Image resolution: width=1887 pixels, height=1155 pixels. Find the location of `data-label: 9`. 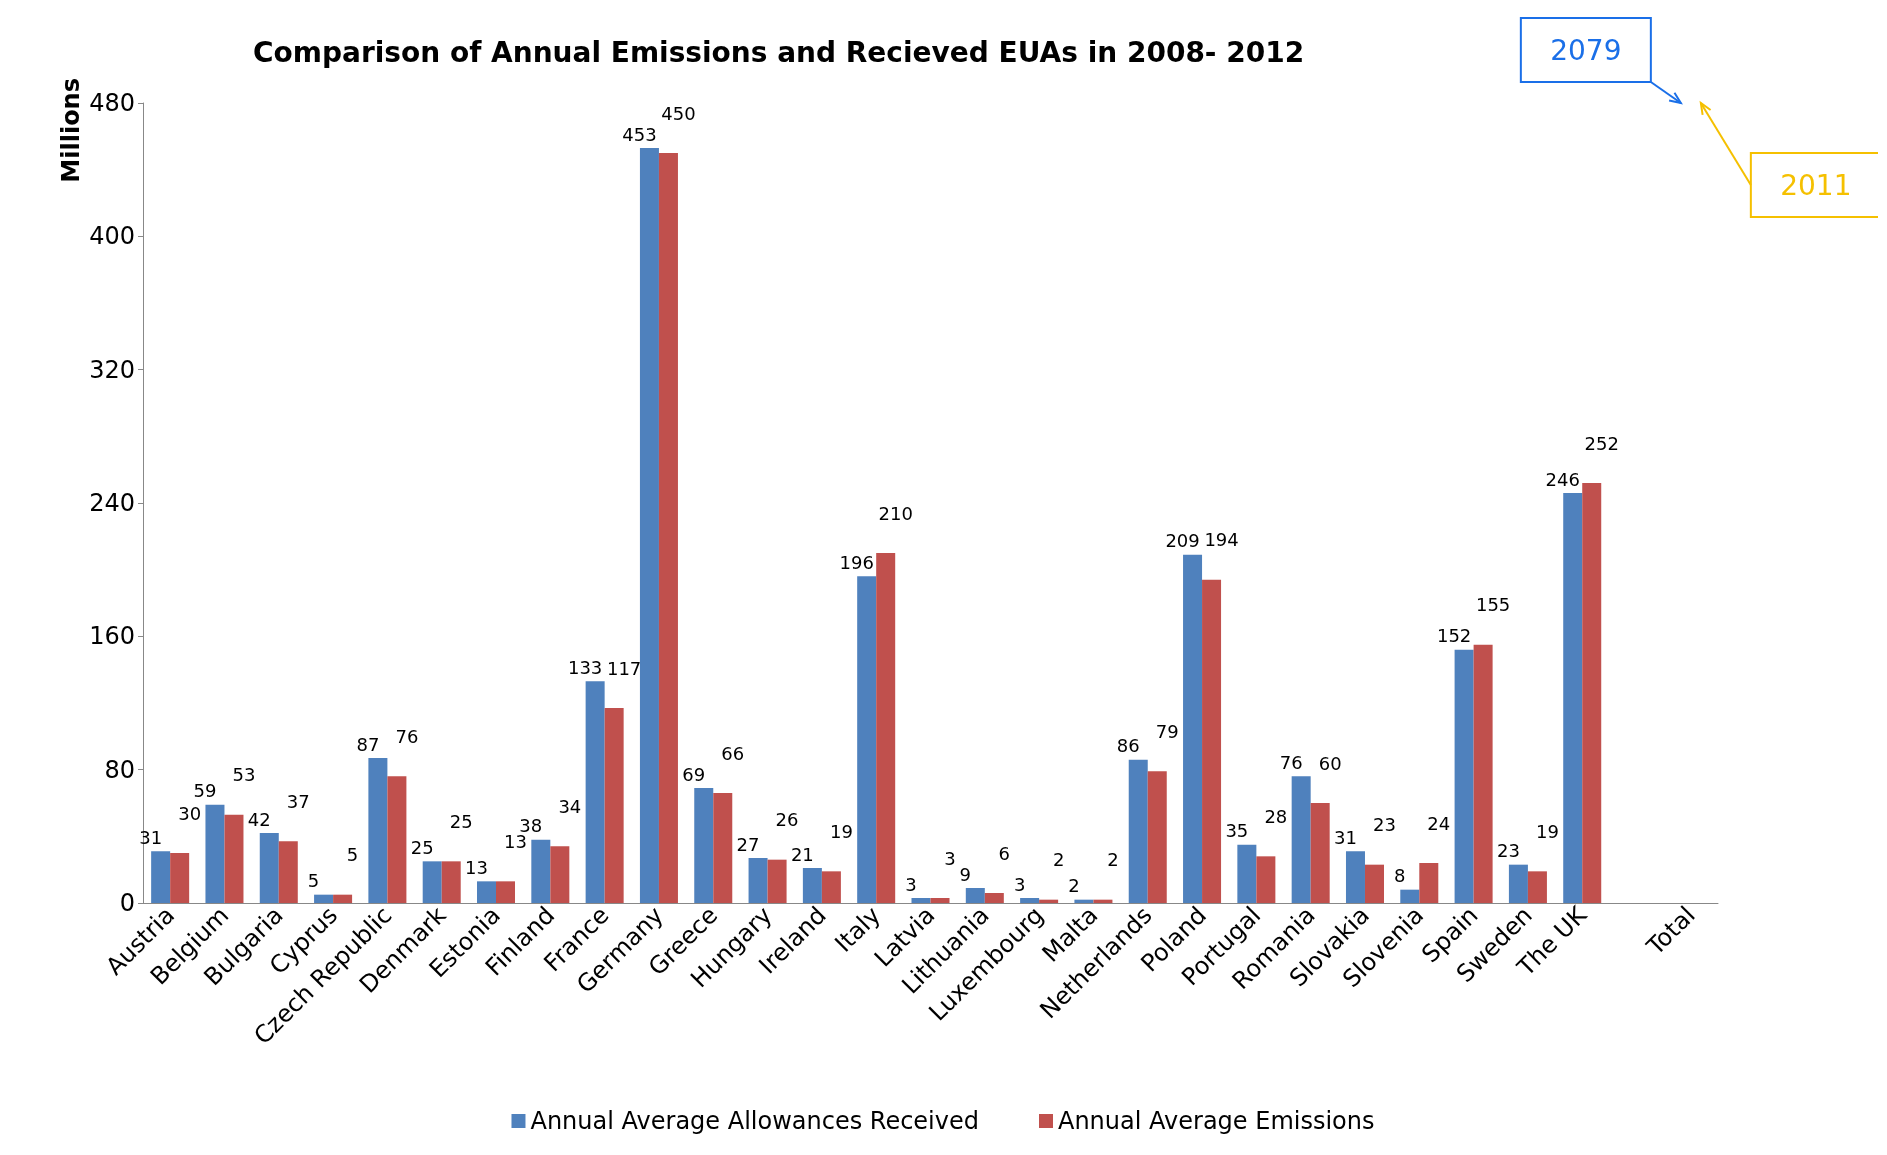

data-label: 9 is located at coordinates (965, 874).